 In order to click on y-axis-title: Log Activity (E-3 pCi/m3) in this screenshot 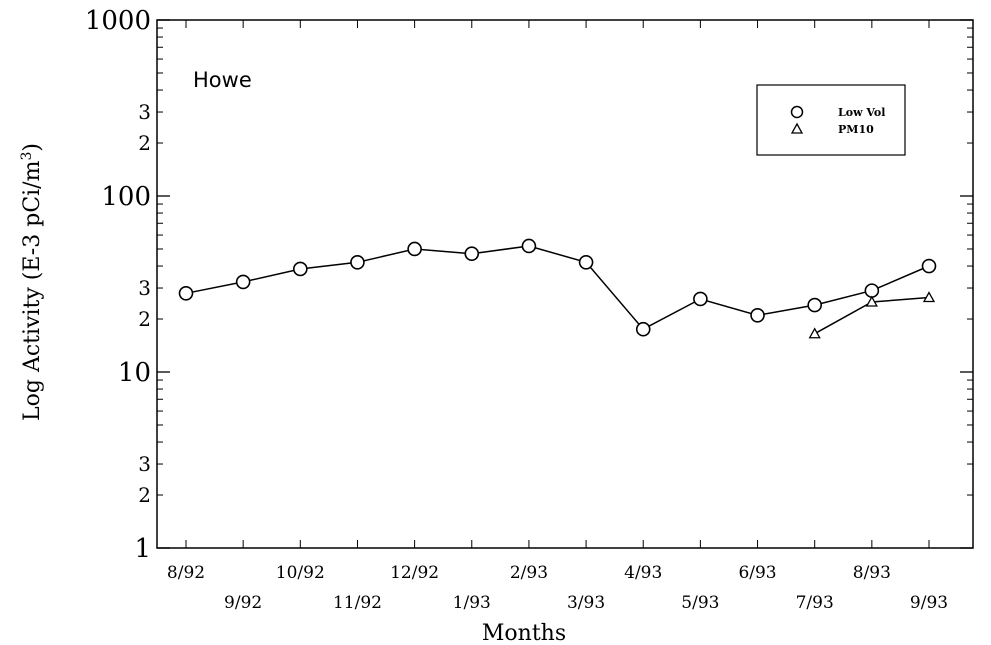, I will do `click(32, 282)`.